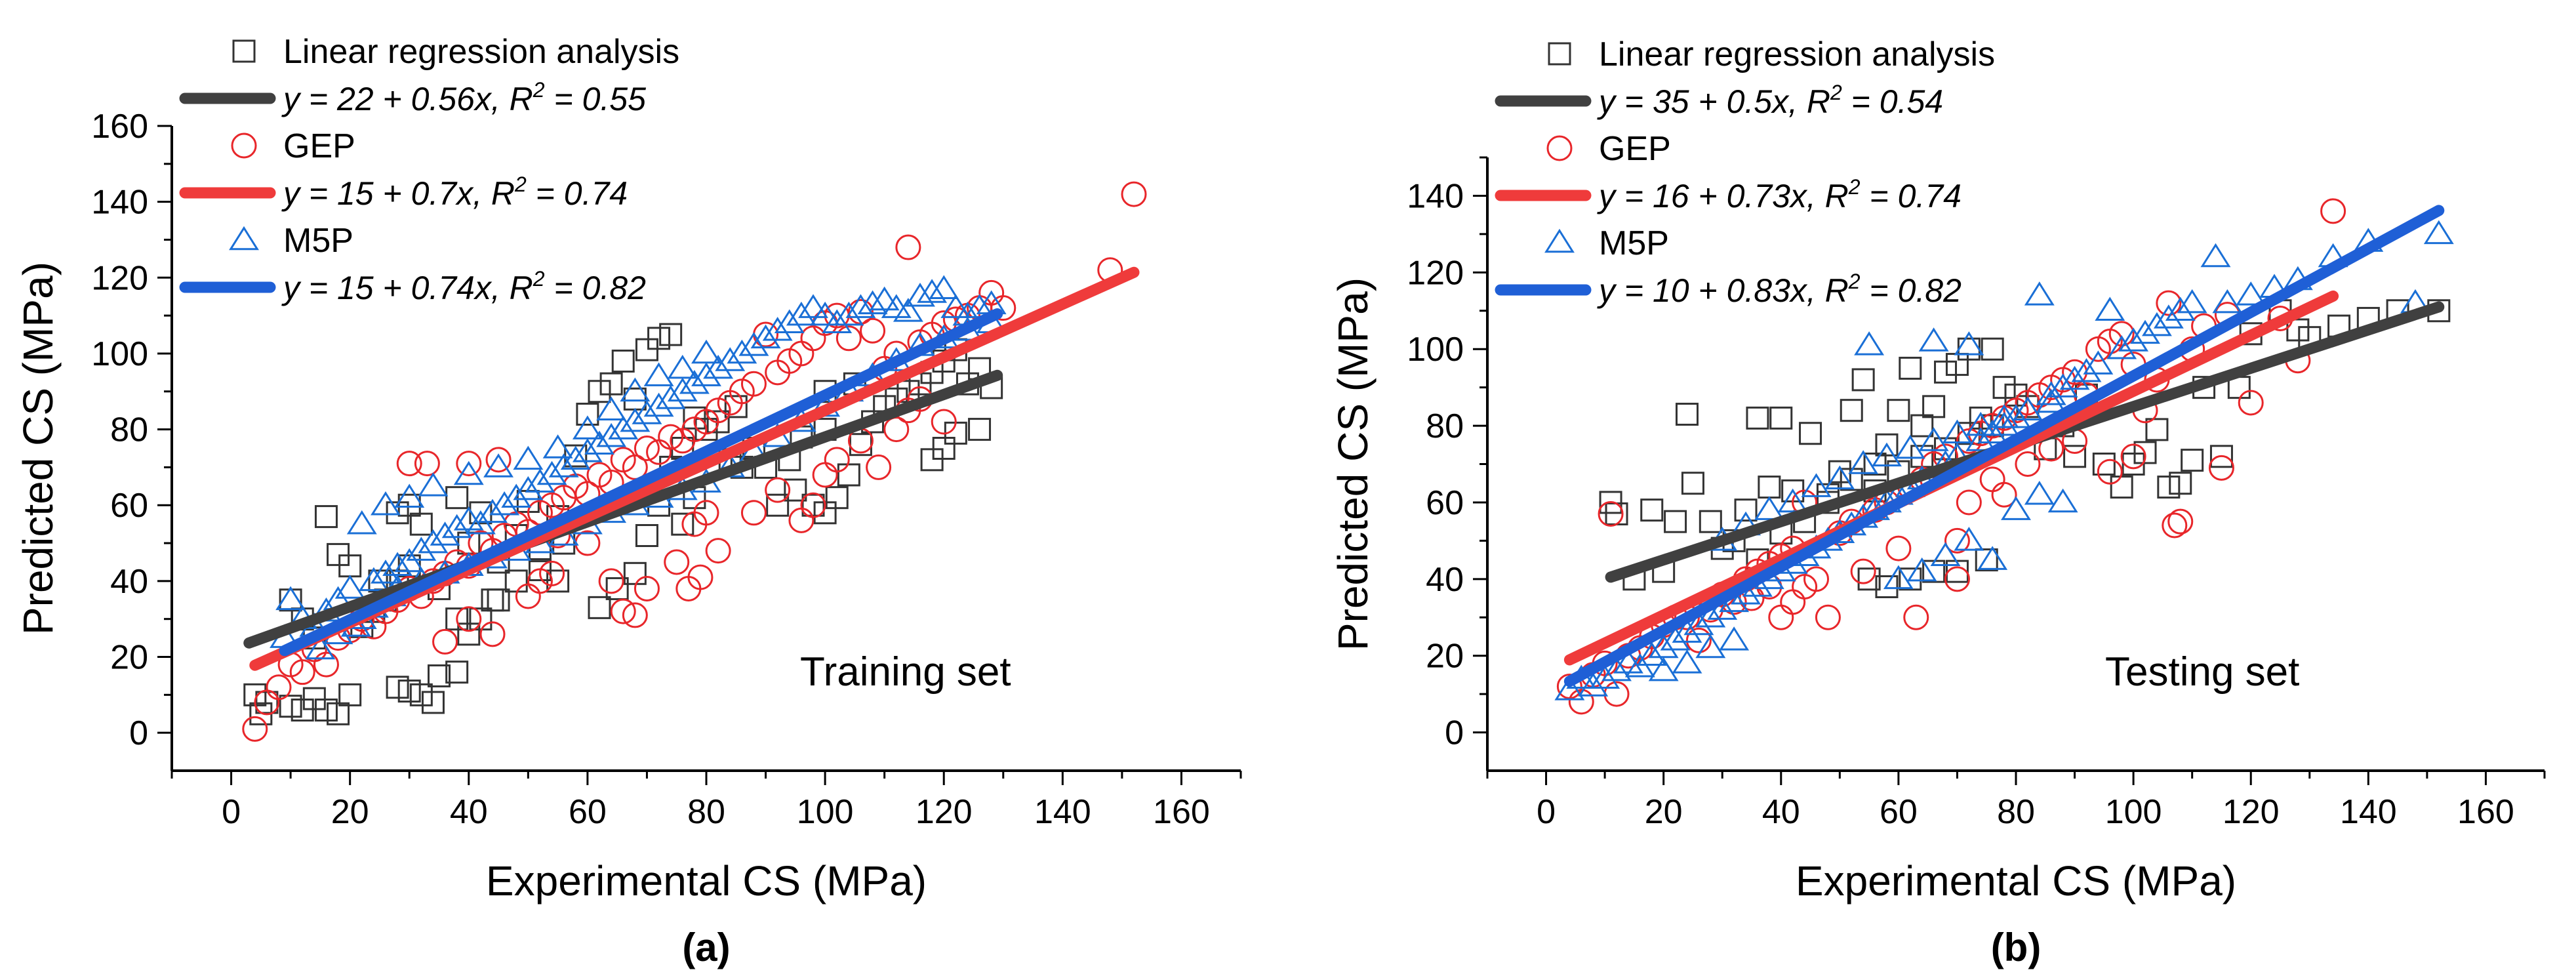 The image size is (2576, 976). What do you see at coordinates (1797, 54) in the screenshot?
I see `legend-series-name: Linear regression analysis` at bounding box center [1797, 54].